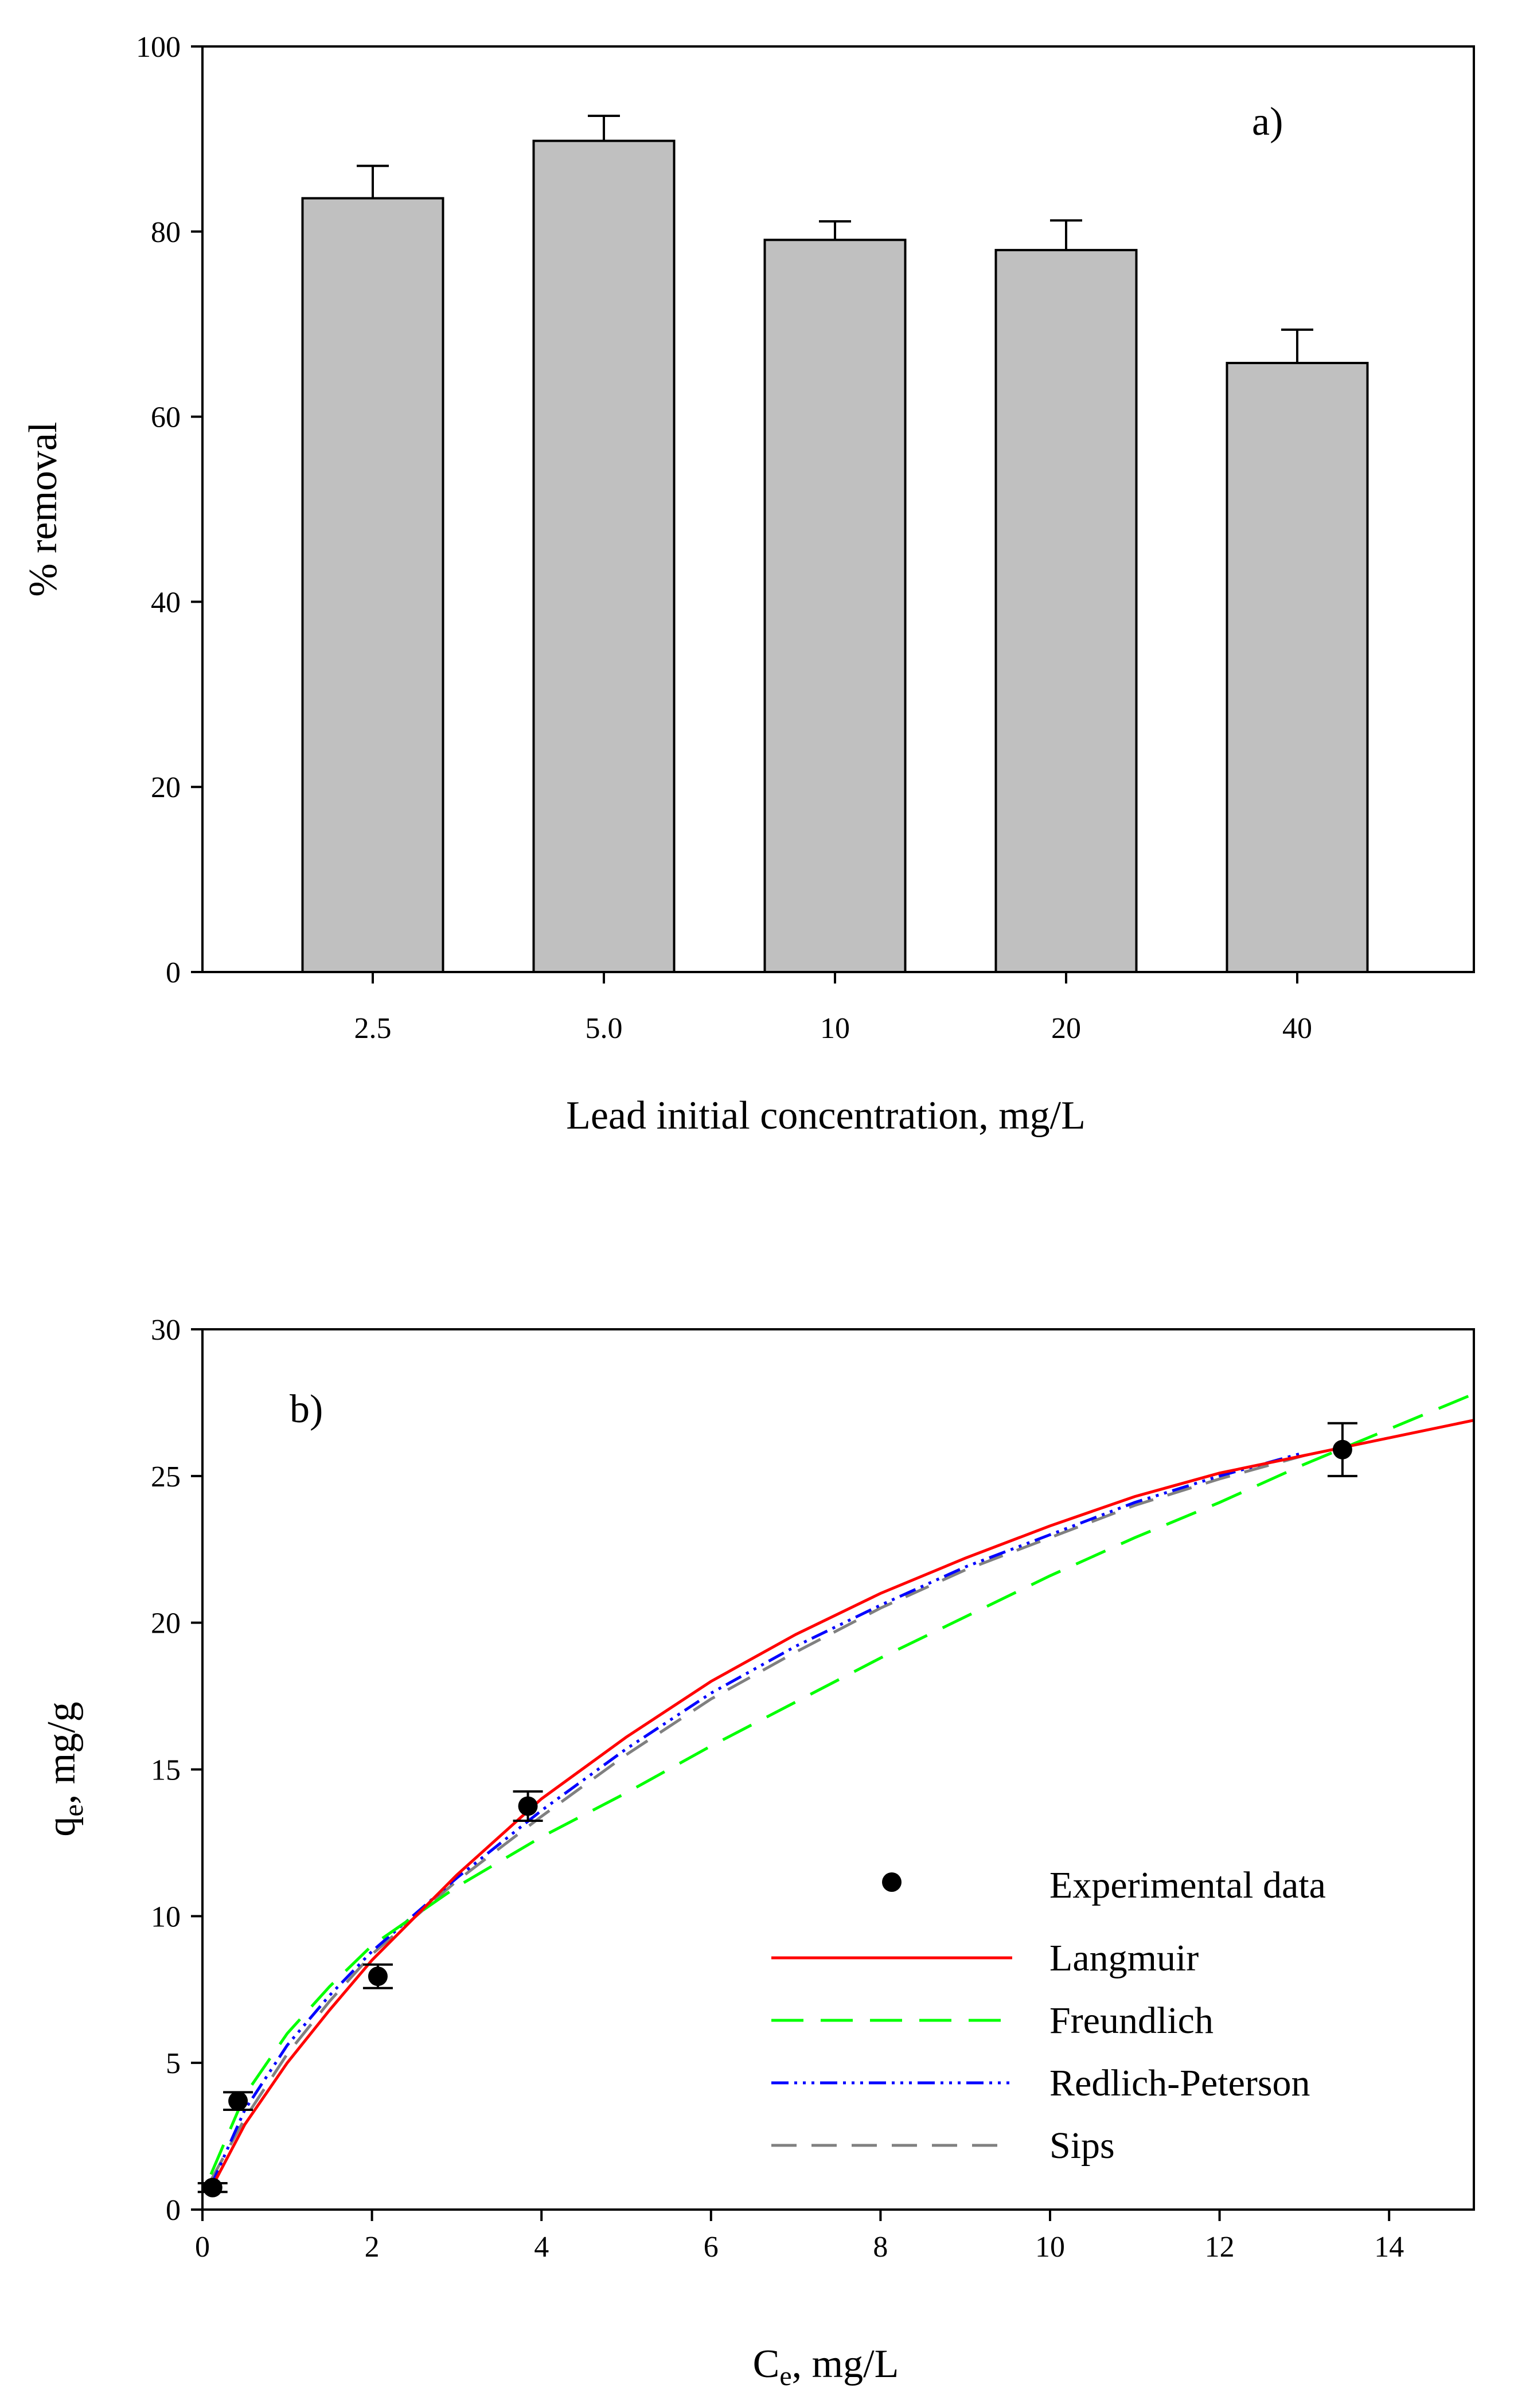 This screenshot has width=1514, height=2408. What do you see at coordinates (785, 2376) in the screenshot?
I see `x-axis-title-sub: e` at bounding box center [785, 2376].